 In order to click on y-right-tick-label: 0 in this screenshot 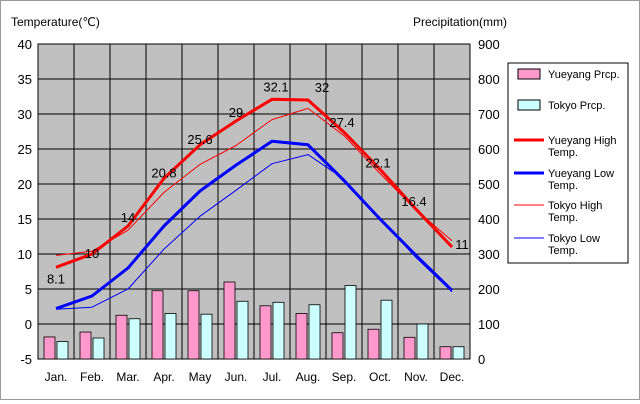, I will do `click(481, 359)`.